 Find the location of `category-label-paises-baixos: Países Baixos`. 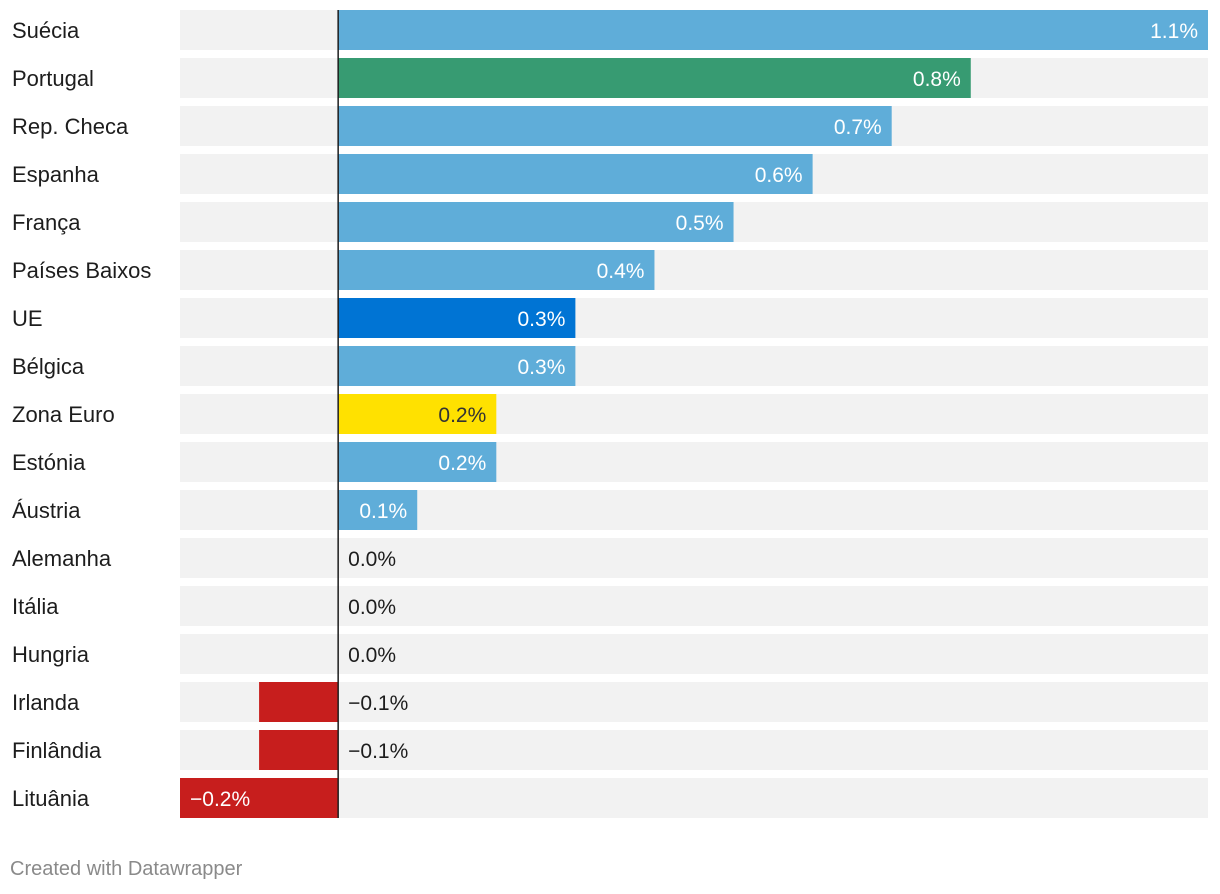

category-label-paises-baixos: Países Baixos is located at coordinates (81, 270).